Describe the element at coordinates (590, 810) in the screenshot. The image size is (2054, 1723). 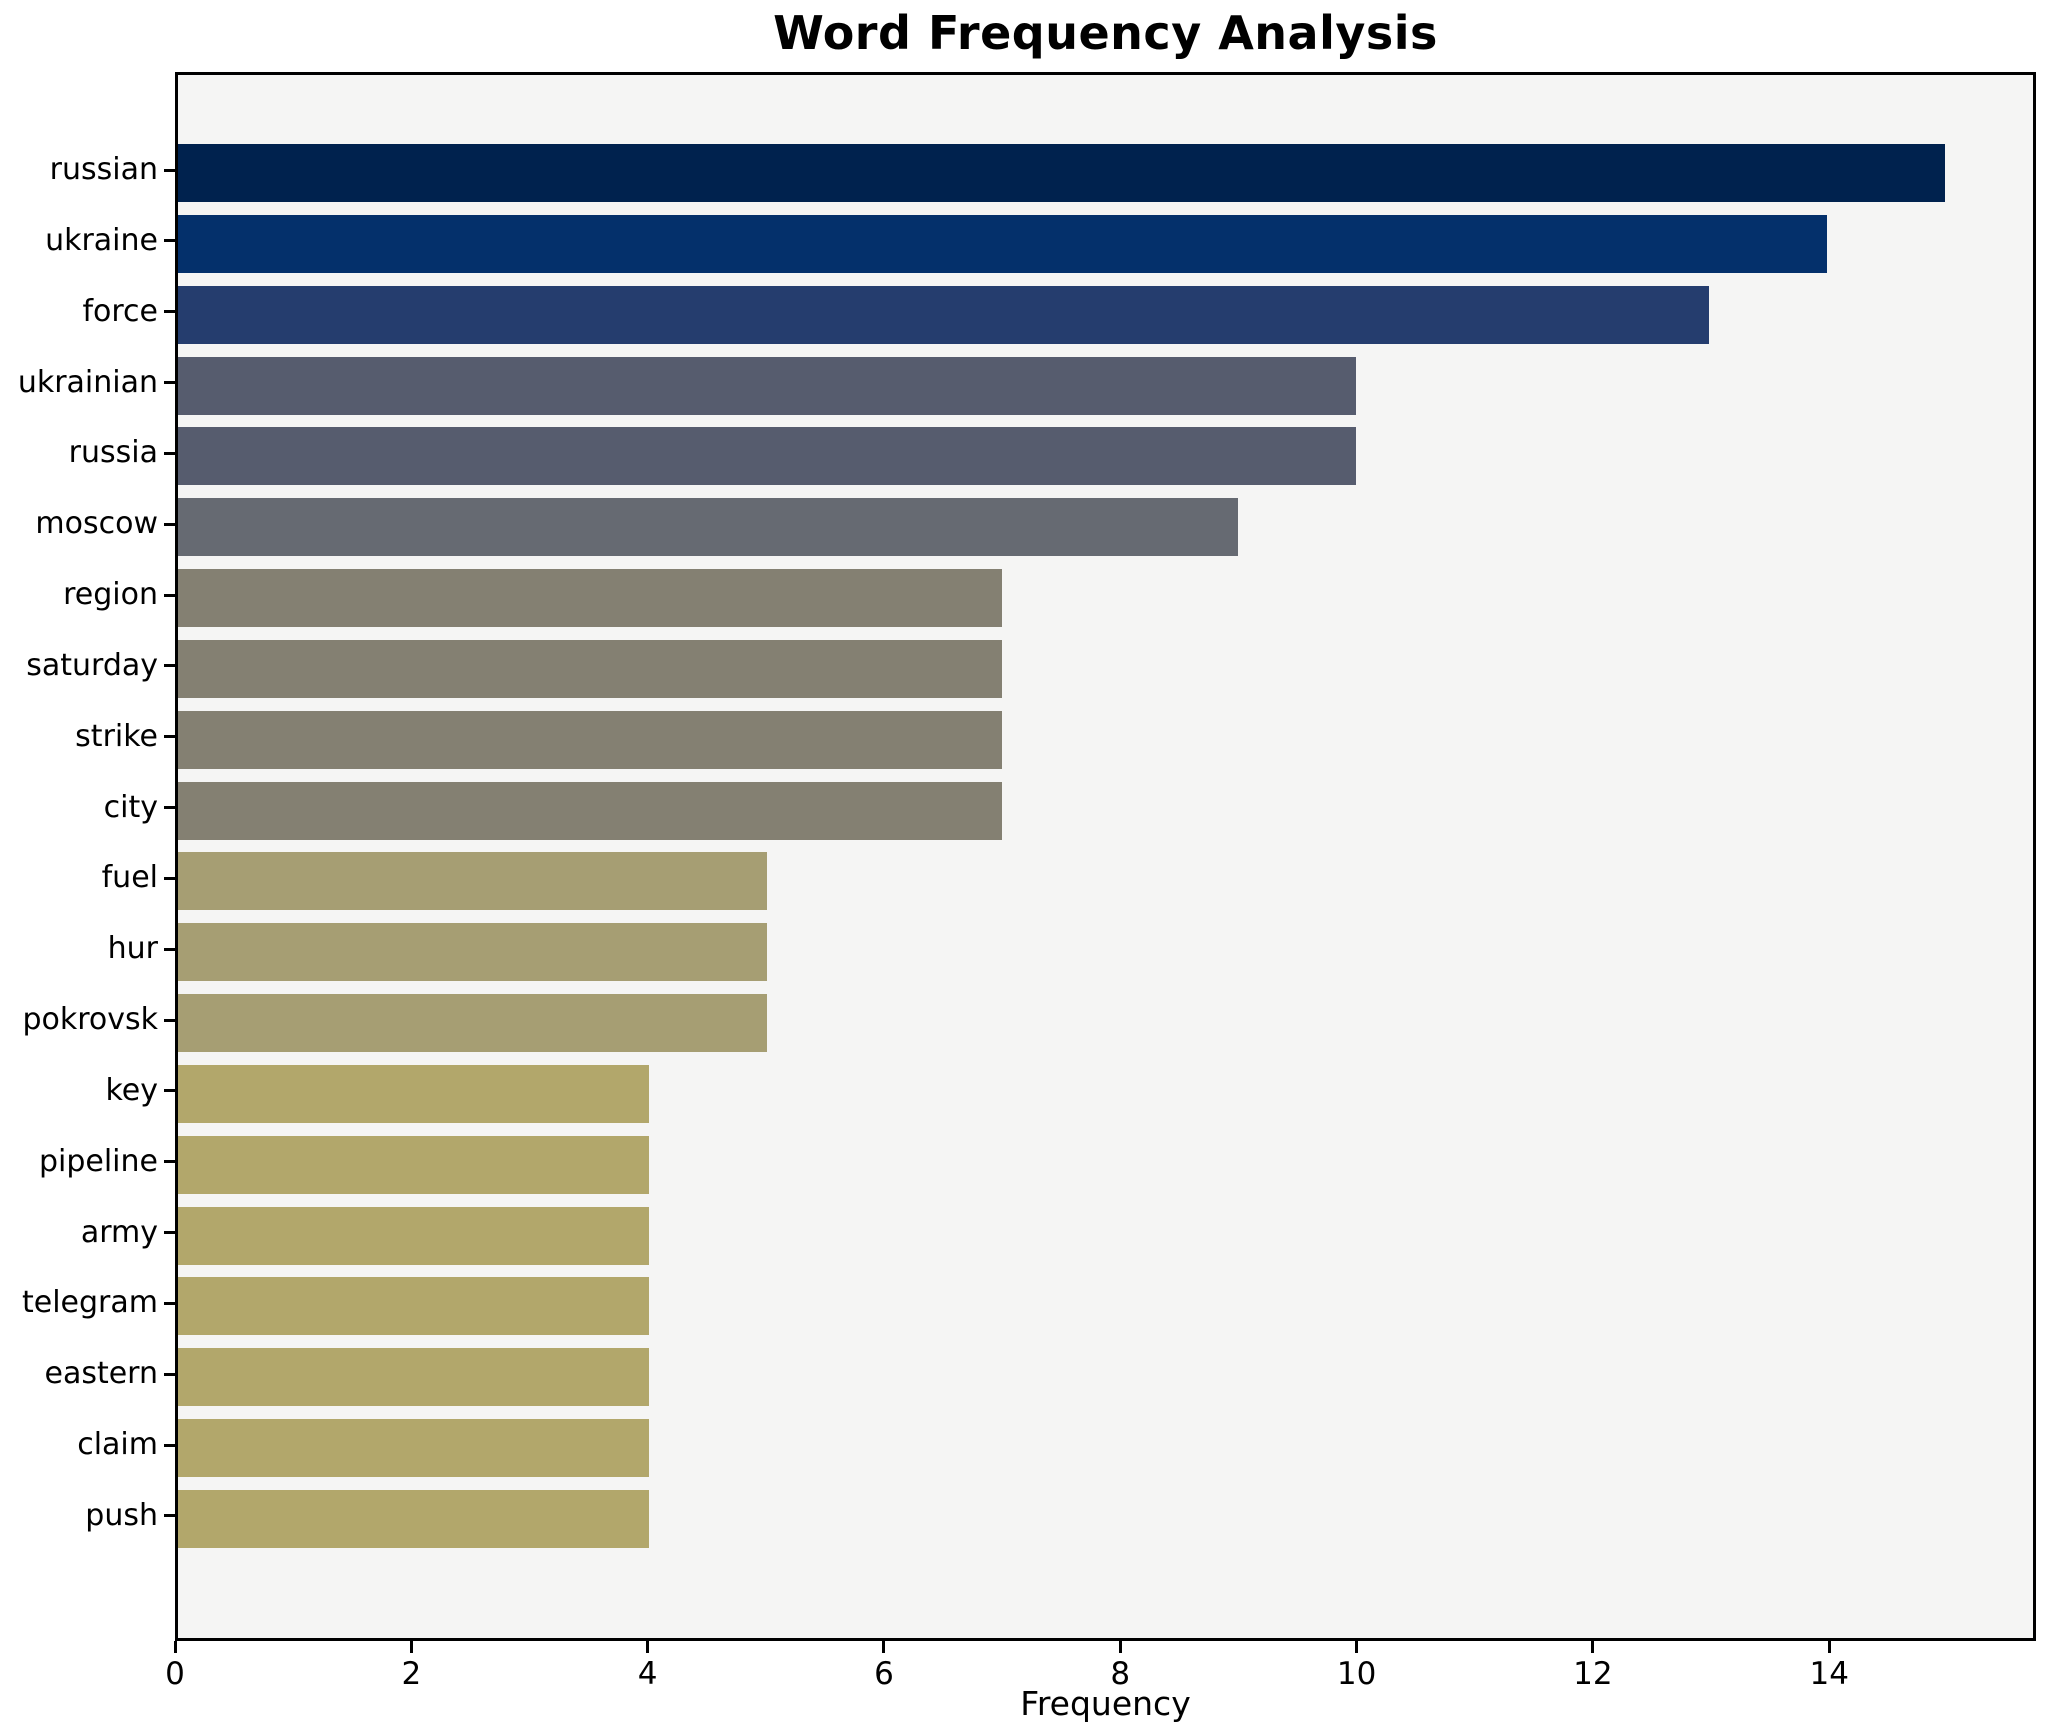
I see `bar-city` at that location.